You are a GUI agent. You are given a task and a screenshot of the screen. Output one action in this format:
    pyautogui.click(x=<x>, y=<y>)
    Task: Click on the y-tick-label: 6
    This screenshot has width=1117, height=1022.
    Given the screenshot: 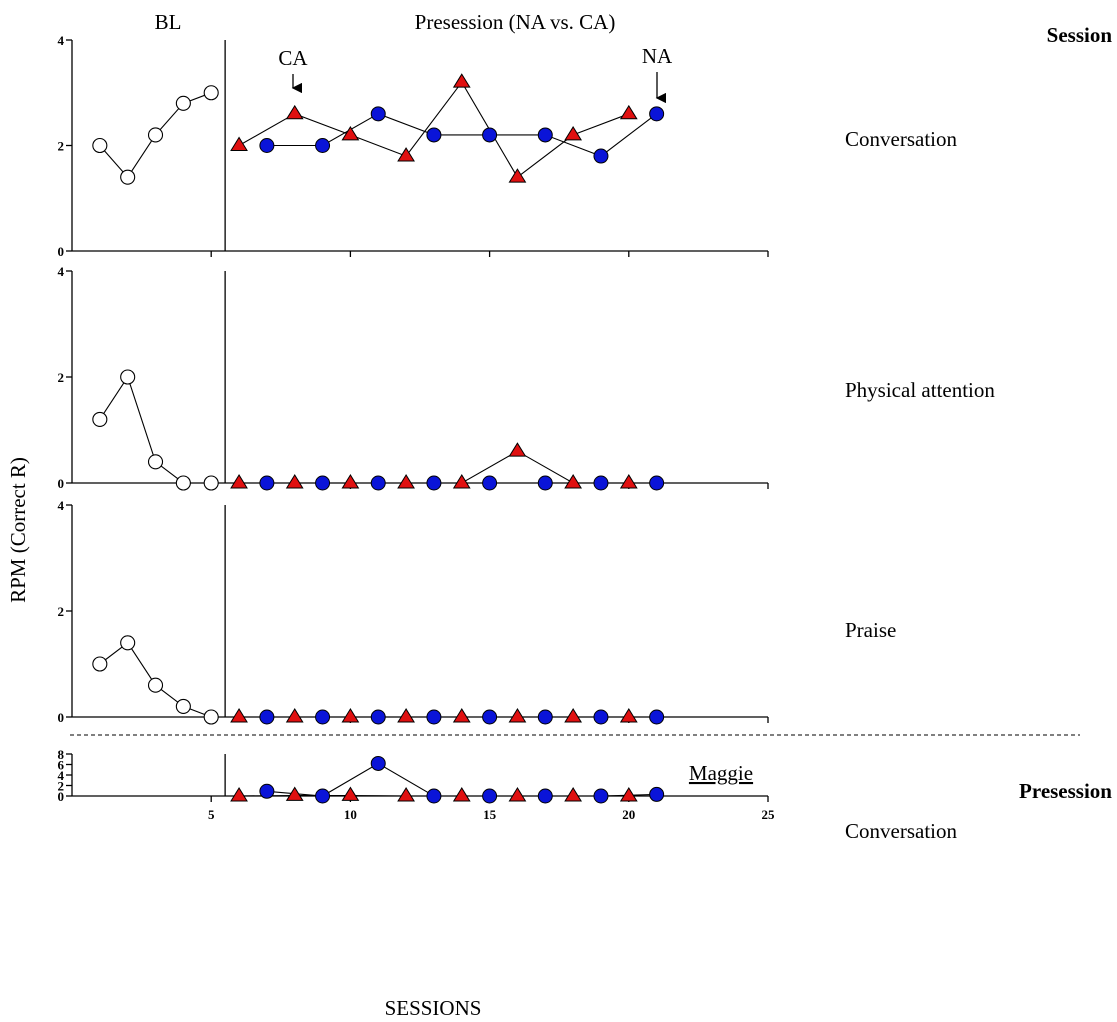 What is the action you would take?
    pyautogui.click(x=61, y=765)
    